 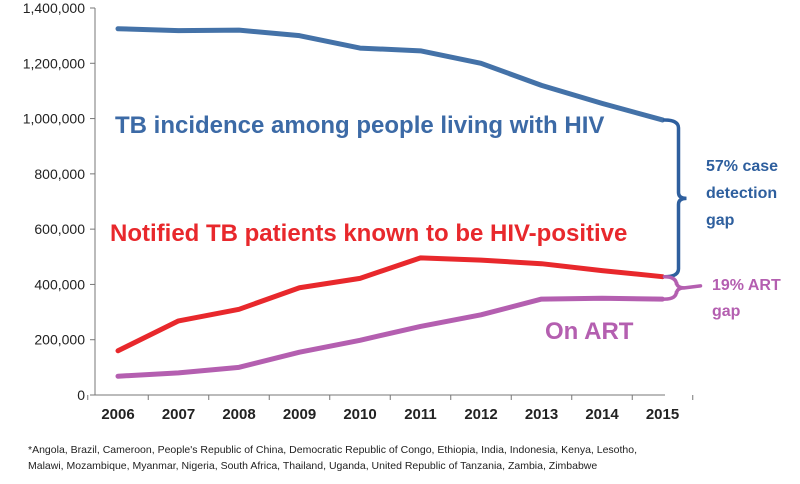 What do you see at coordinates (673, 287) in the screenshot?
I see `art-gap-bracket` at bounding box center [673, 287].